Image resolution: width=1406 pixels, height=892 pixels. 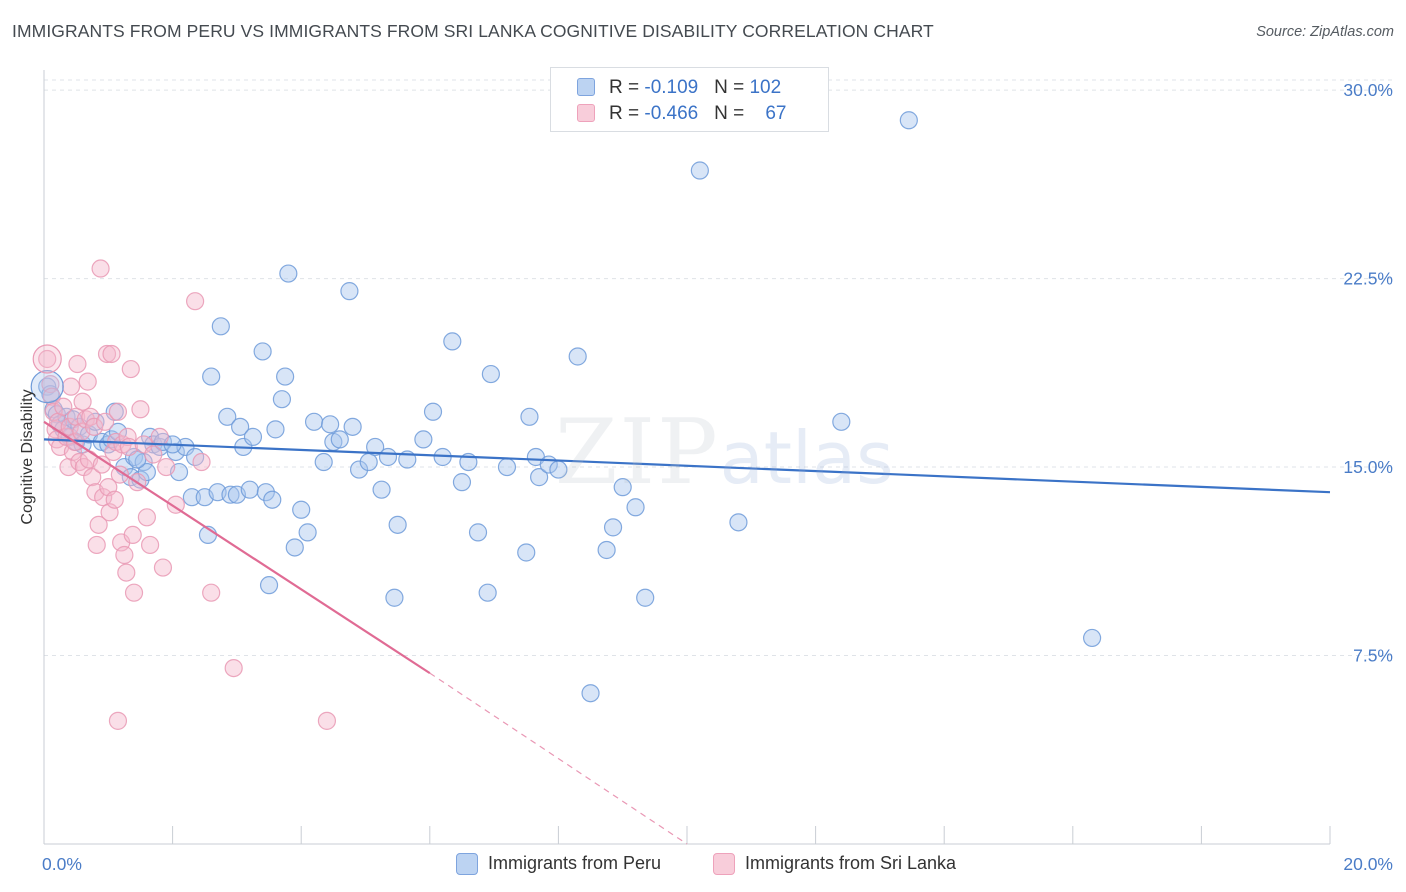 What do you see at coordinates (1368, 90) in the screenshot?
I see `y-tick-label: 30.0%` at bounding box center [1368, 90].